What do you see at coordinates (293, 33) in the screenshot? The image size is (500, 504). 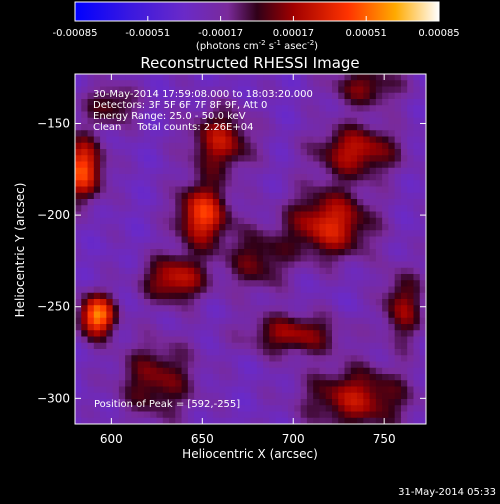 I see `colorbar-tick-label: 0.00017` at bounding box center [293, 33].